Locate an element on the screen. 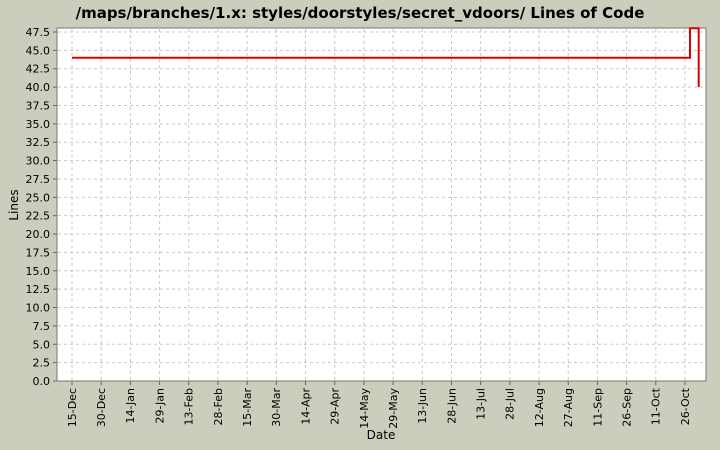  svg-text: 47.5 is located at coordinates (38, 32).